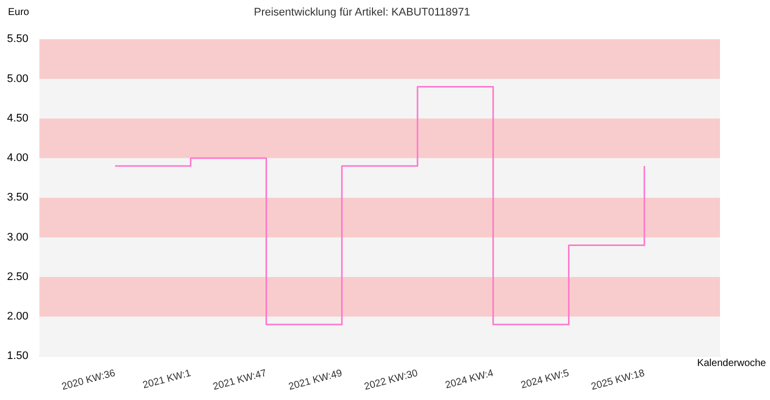 Image resolution: width=770 pixels, height=400 pixels. I want to click on y-tick-label: 4.50, so click(17, 118).